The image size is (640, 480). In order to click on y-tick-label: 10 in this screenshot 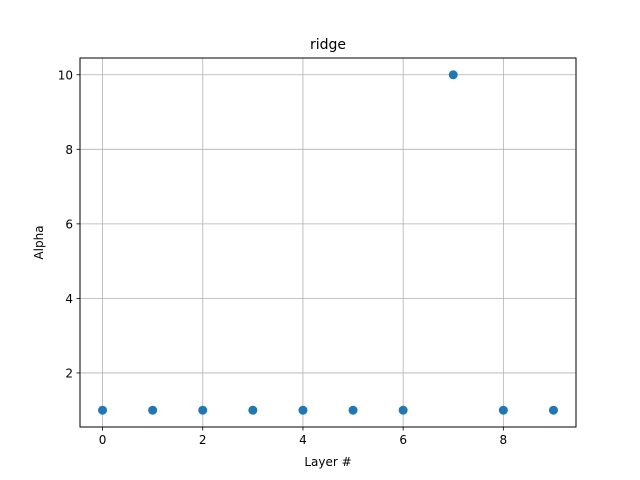, I will do `click(65, 75)`.